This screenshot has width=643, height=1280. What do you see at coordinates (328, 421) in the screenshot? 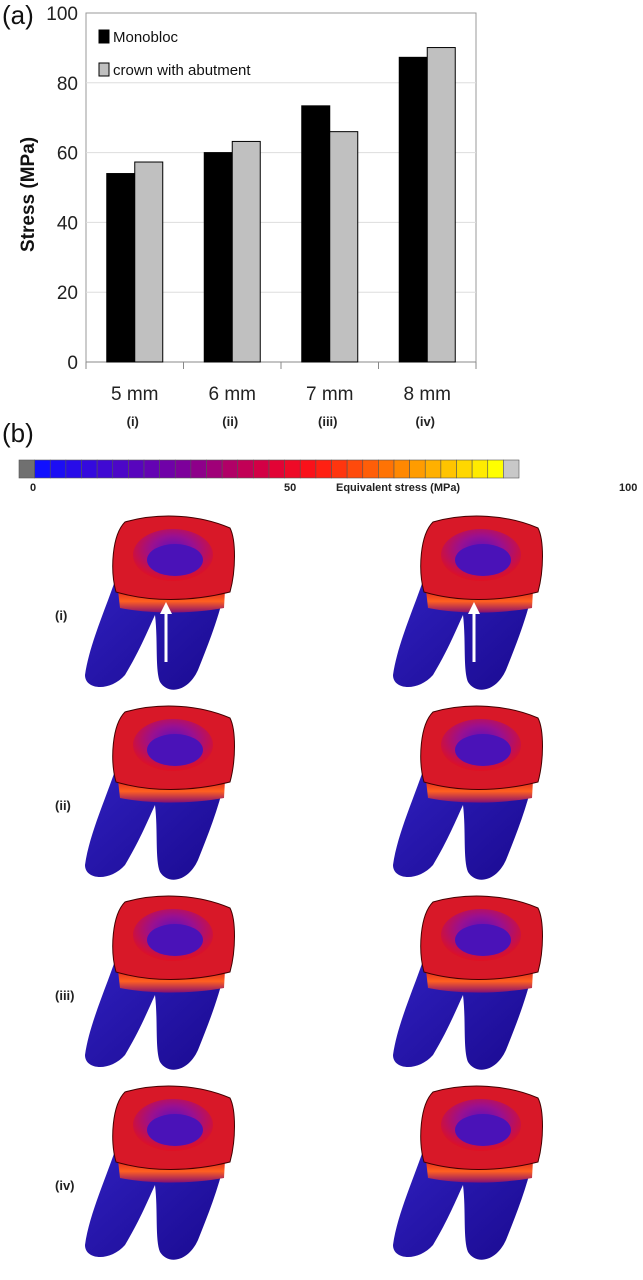
I see `x-category-sublabel: (iii)` at bounding box center [328, 421].